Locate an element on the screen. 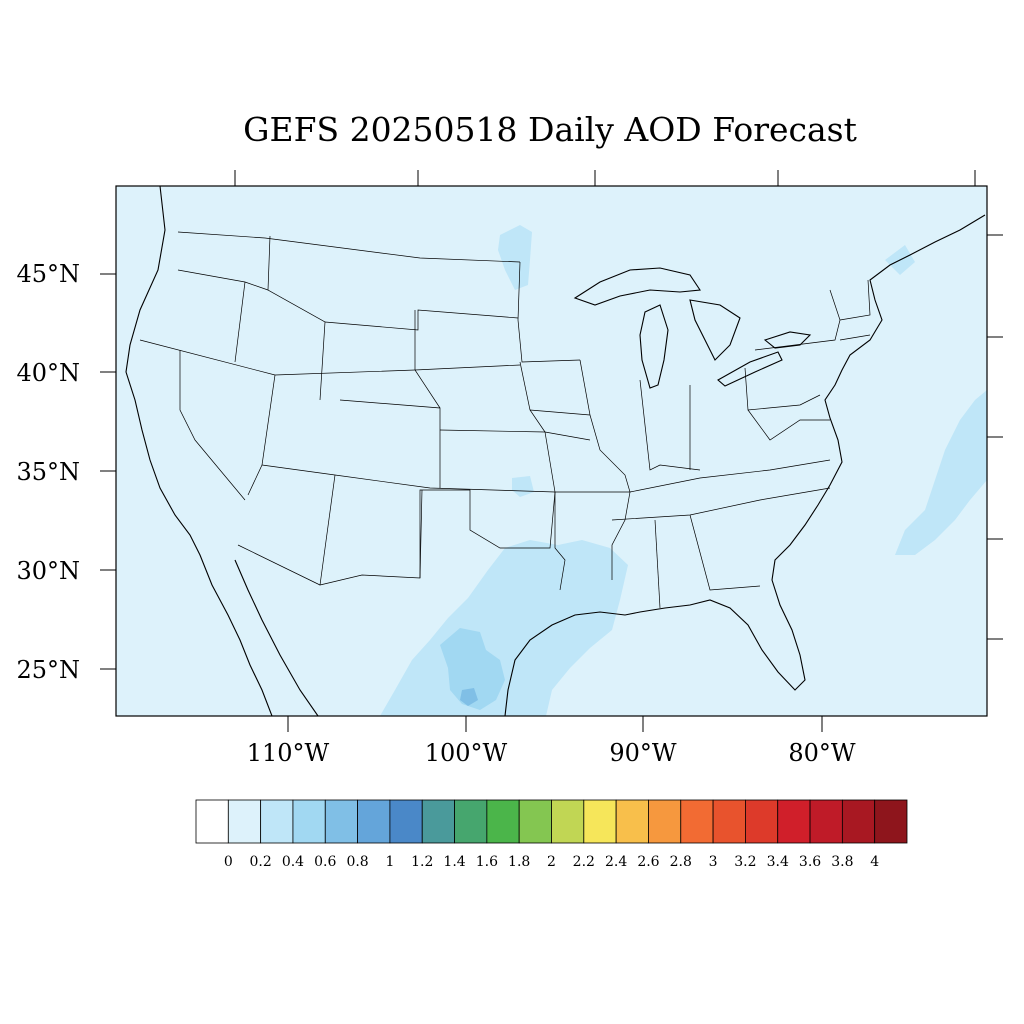 The height and width of the screenshot is (1024, 1024). colorbar-tick-label: 3.4 is located at coordinates (778, 862).